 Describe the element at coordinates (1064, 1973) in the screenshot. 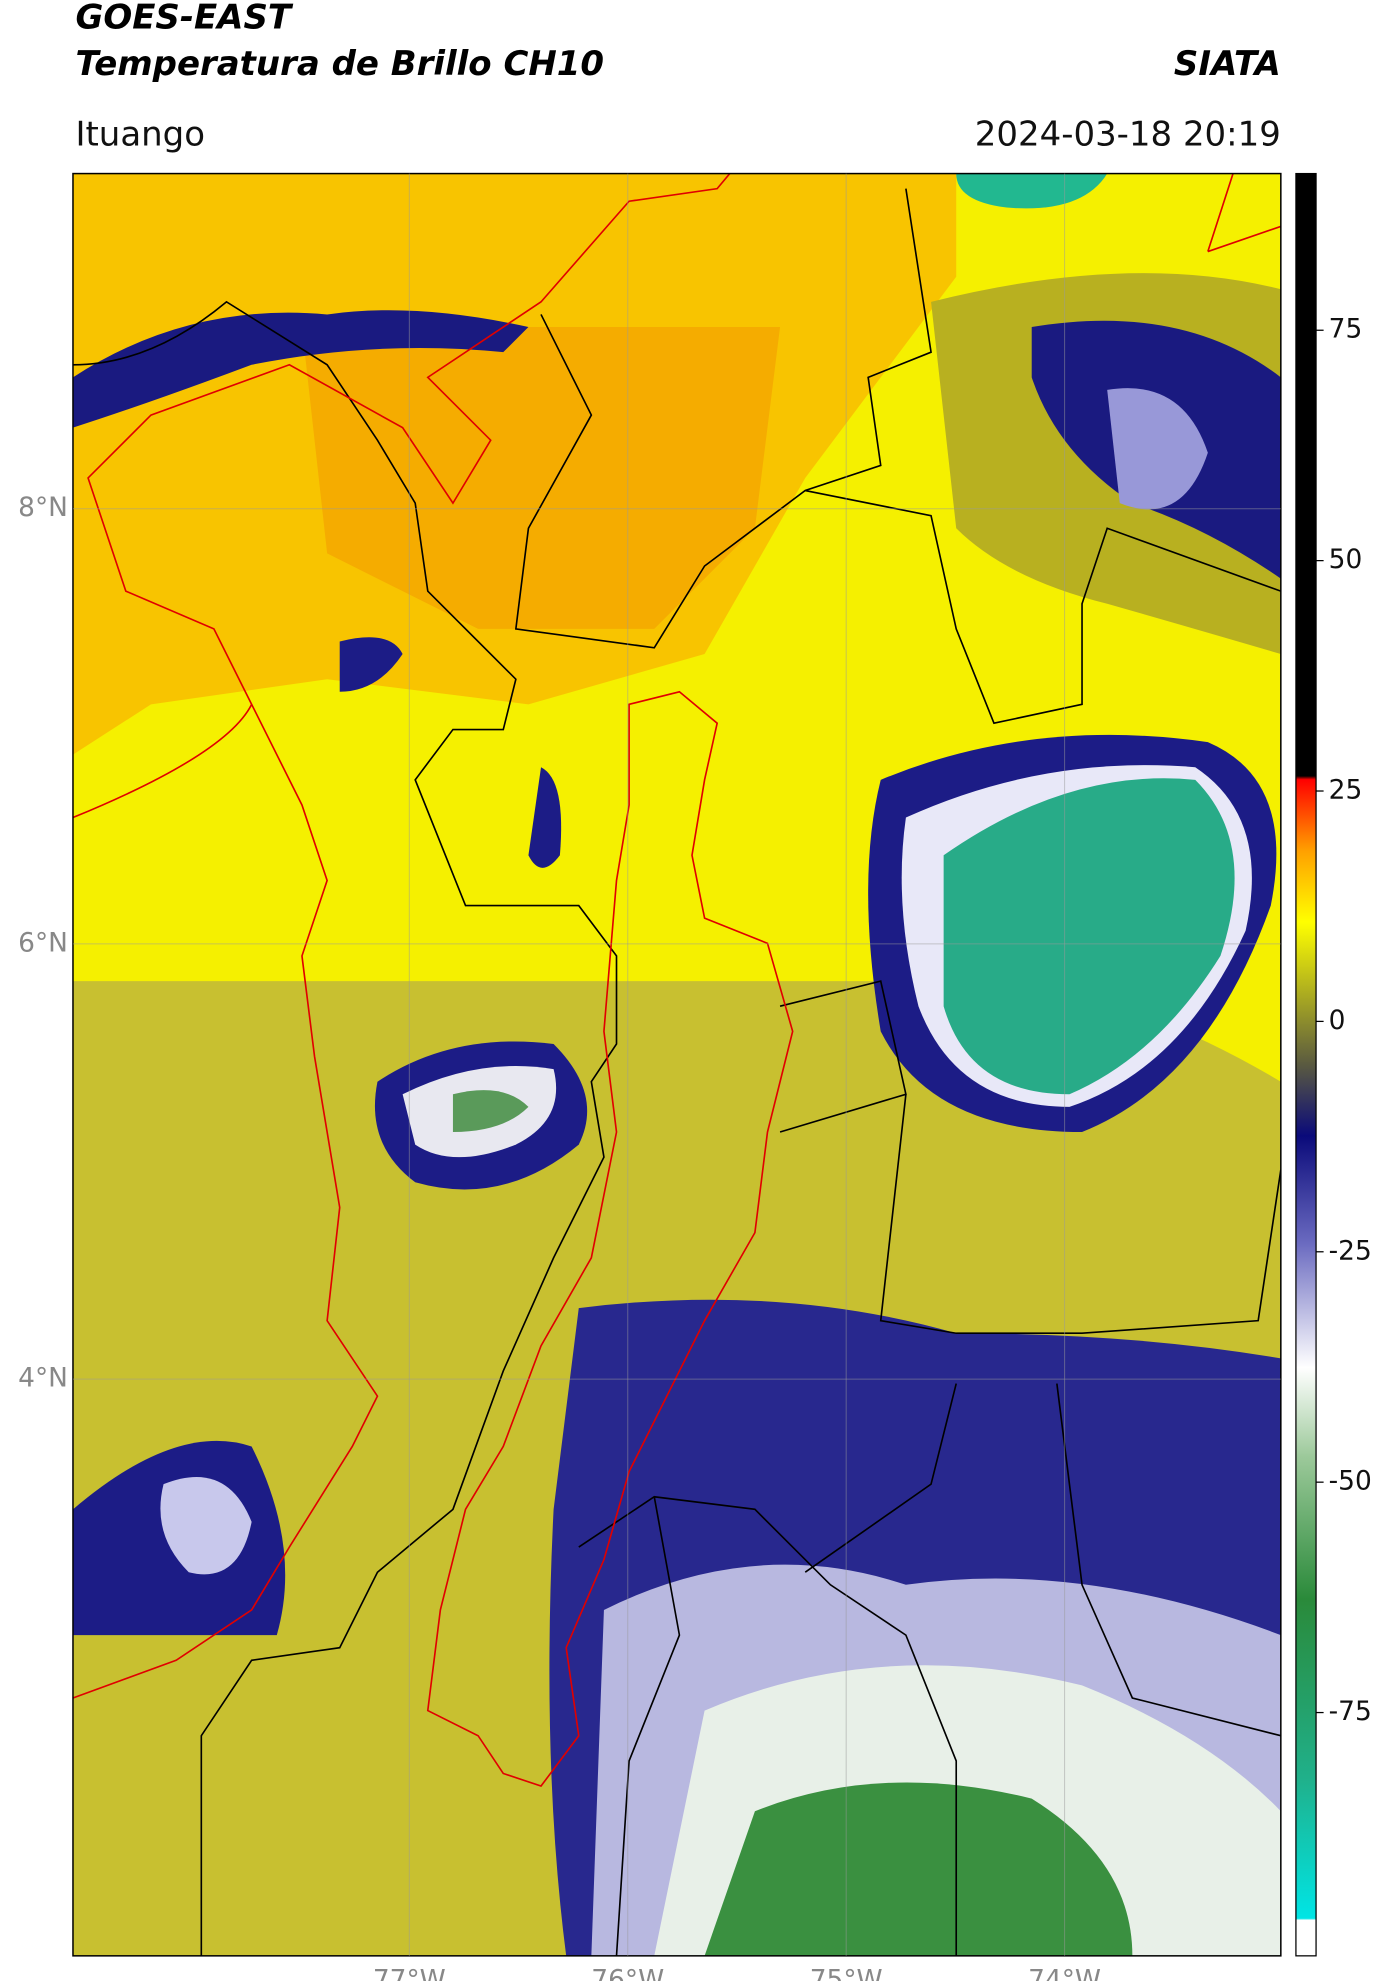

I see `x-tick-label: 74°W` at that location.